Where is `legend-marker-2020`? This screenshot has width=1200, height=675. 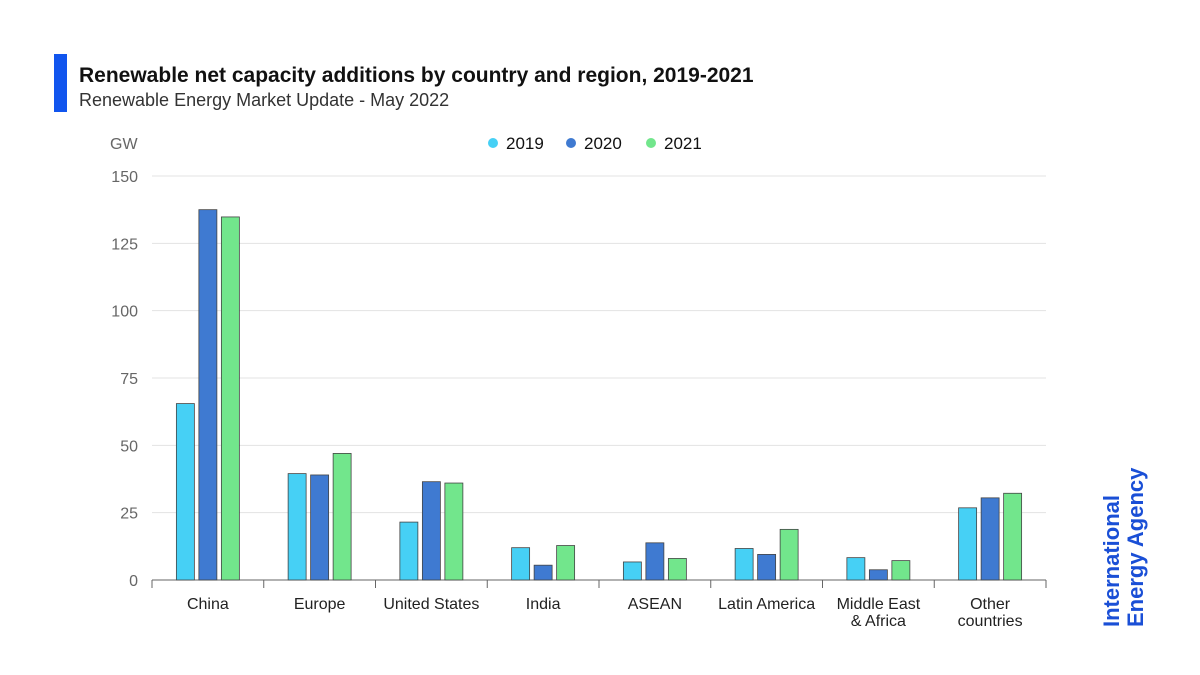
legend-marker-2020 is located at coordinates (571, 143).